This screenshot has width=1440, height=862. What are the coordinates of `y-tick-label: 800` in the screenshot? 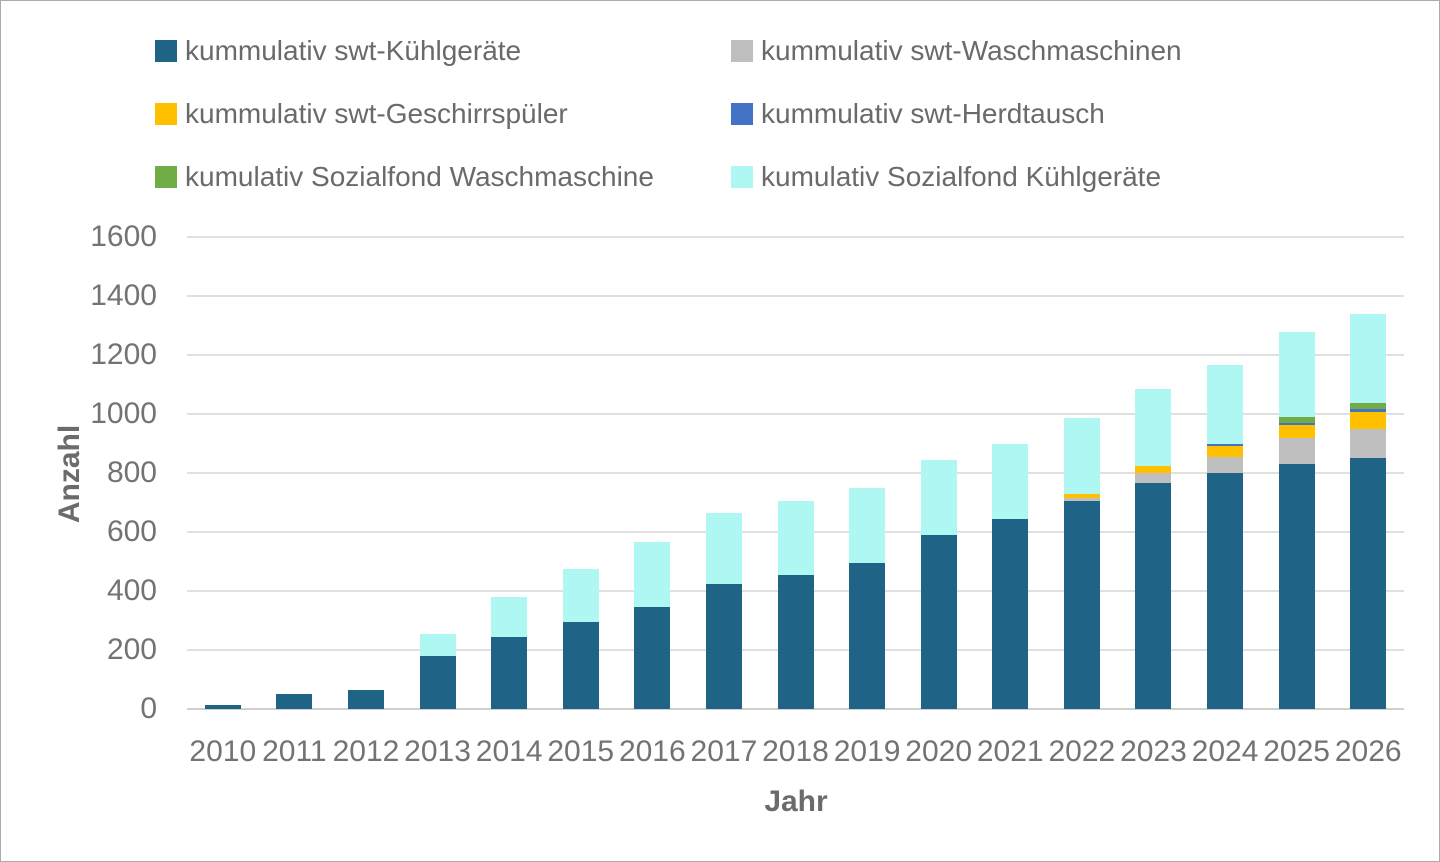 It's located at (131, 472).